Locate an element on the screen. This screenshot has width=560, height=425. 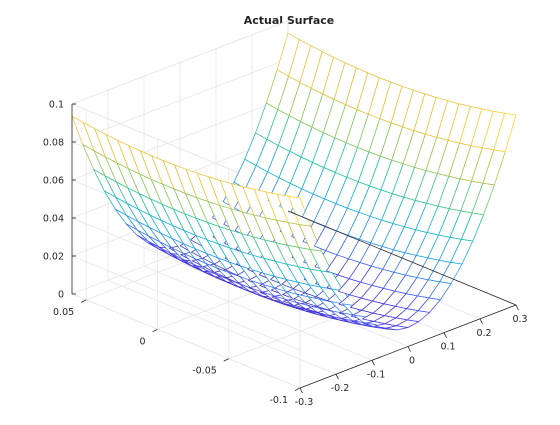
x-tick-label: -0.2 is located at coordinates (340, 388).